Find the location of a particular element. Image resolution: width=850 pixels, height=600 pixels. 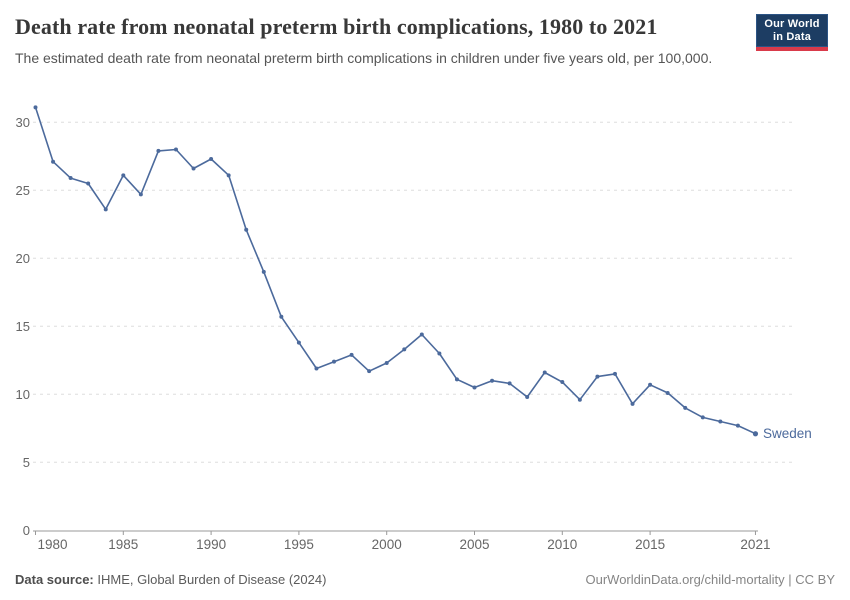

x-tick-label: 2021 is located at coordinates (755, 544).